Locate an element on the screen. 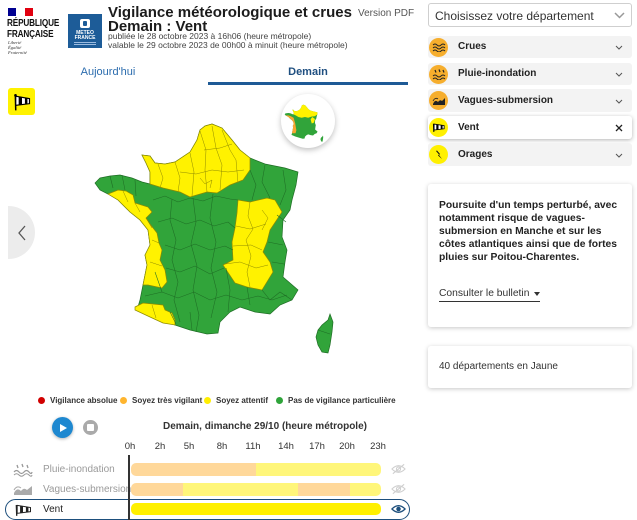 This screenshot has height=520, width=637. accordion-label: Pluie-inondation is located at coordinates (497, 73).